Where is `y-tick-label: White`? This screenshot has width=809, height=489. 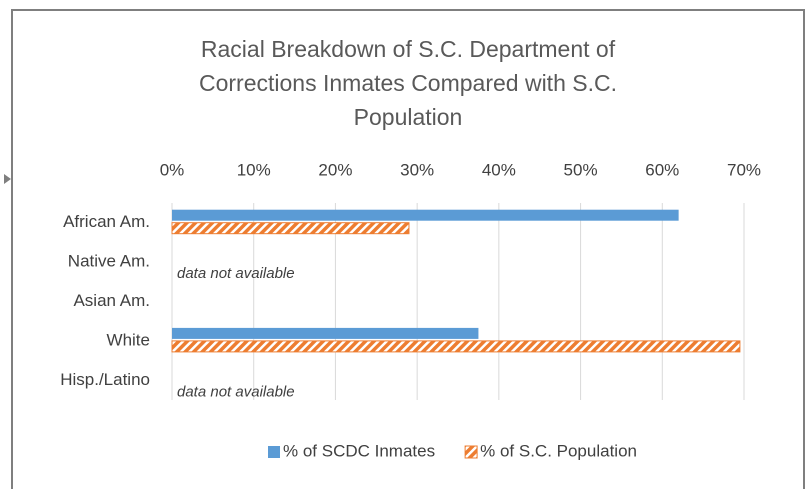 y-tick-label: White is located at coordinates (128, 339).